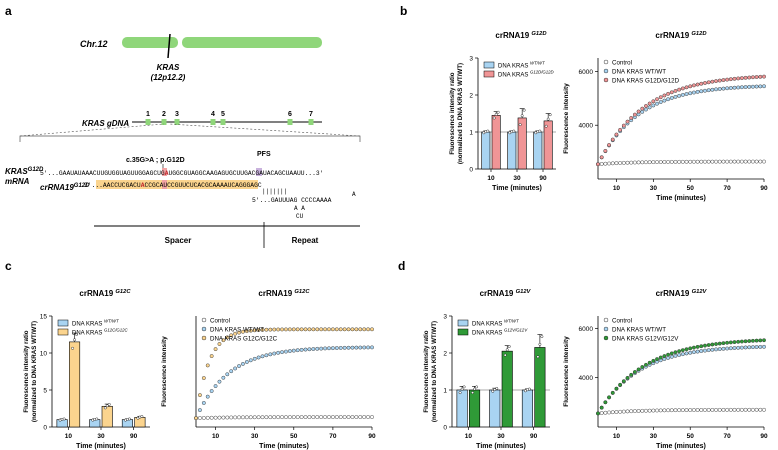 The height and width of the screenshot is (450, 778). What do you see at coordinates (17, 181) in the screenshot?
I see `mrna-label-line2: mRNA` at bounding box center [17, 181].